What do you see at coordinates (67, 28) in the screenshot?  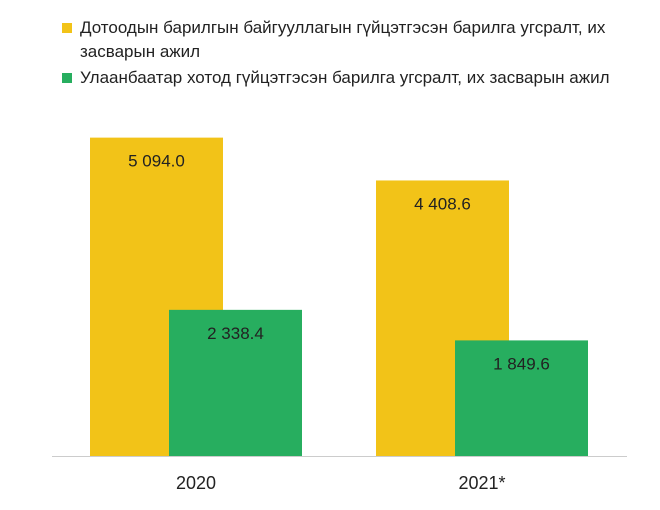 I see `legend-swatch-domestic` at bounding box center [67, 28].